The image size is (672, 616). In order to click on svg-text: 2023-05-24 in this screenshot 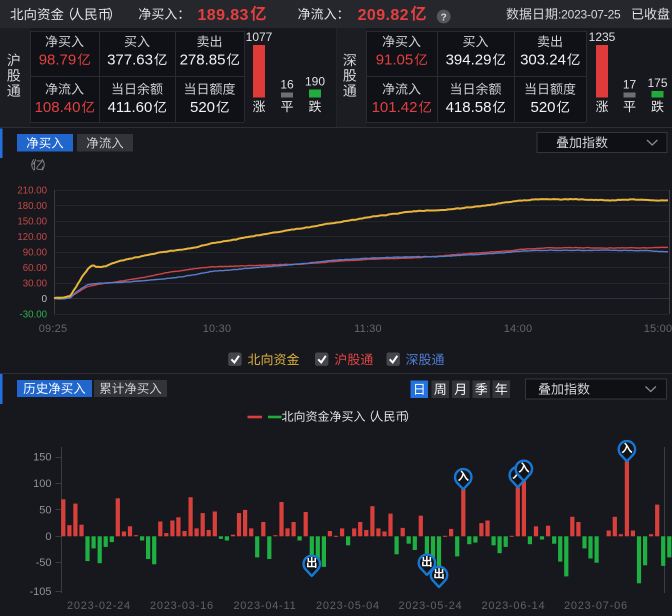, I will do `click(431, 606)`.